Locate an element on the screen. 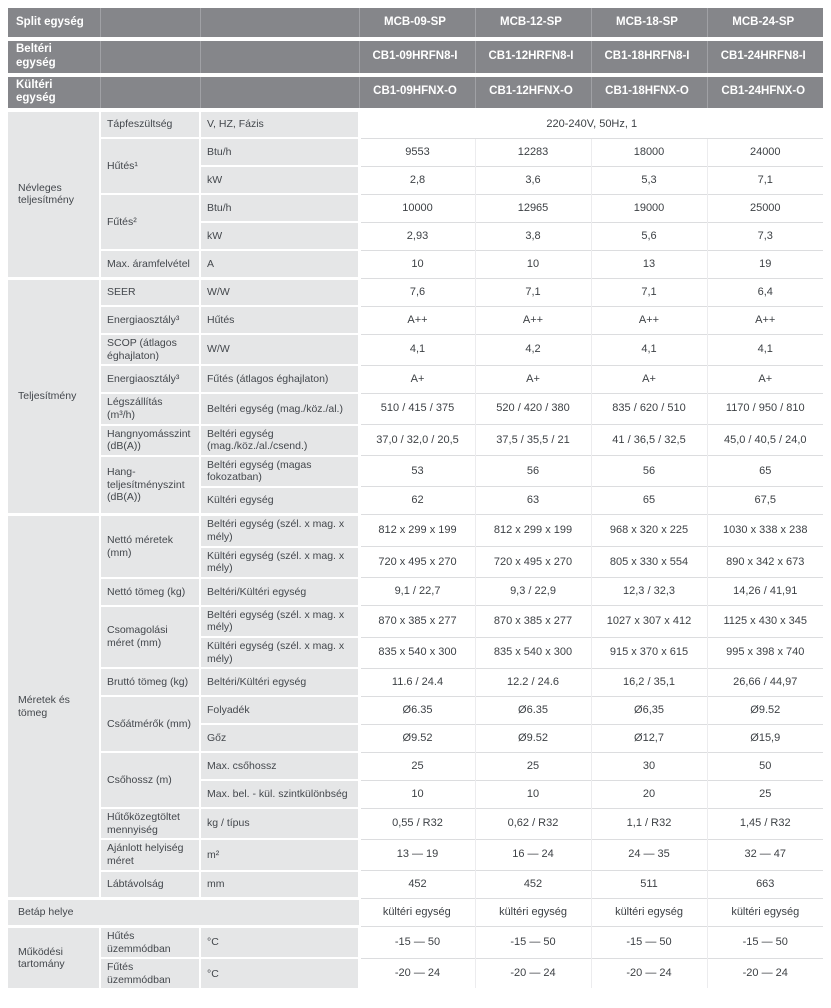 The width and height of the screenshot is (831, 1008). value-cell: 720 x 495 x 270 is located at coordinates (417, 562).